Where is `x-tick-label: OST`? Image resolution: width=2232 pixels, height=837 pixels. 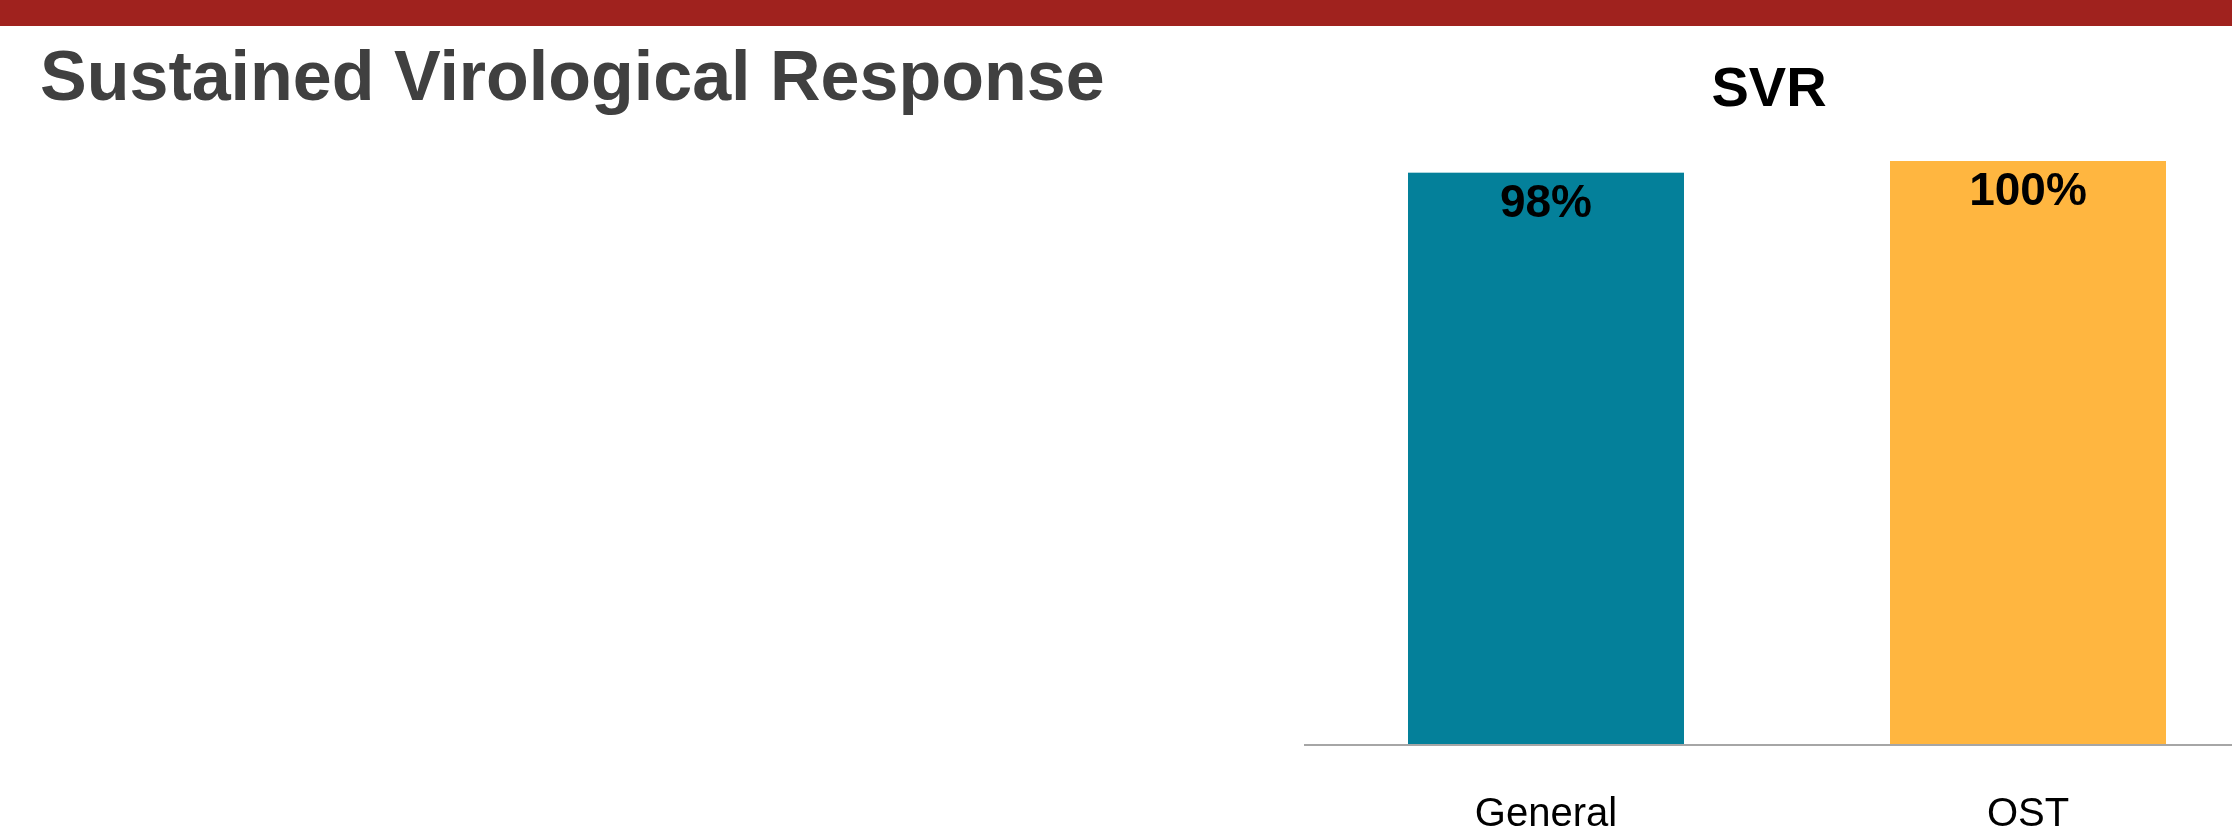
x-tick-label: OST is located at coordinates (2028, 812).